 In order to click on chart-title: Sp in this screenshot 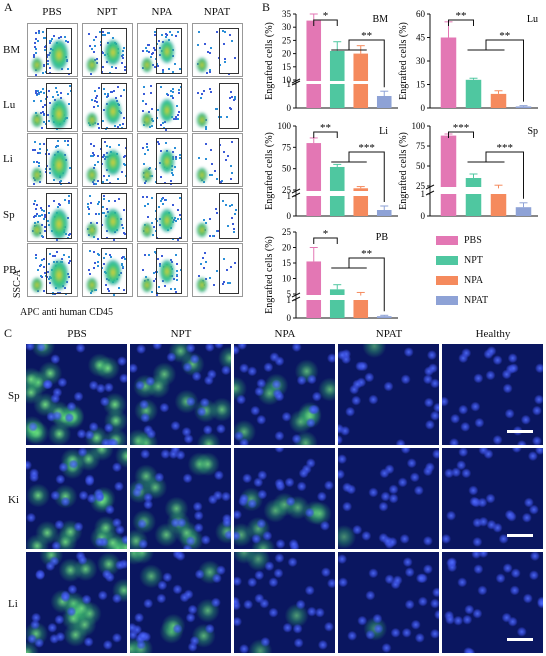, I will do `click(532, 131)`.